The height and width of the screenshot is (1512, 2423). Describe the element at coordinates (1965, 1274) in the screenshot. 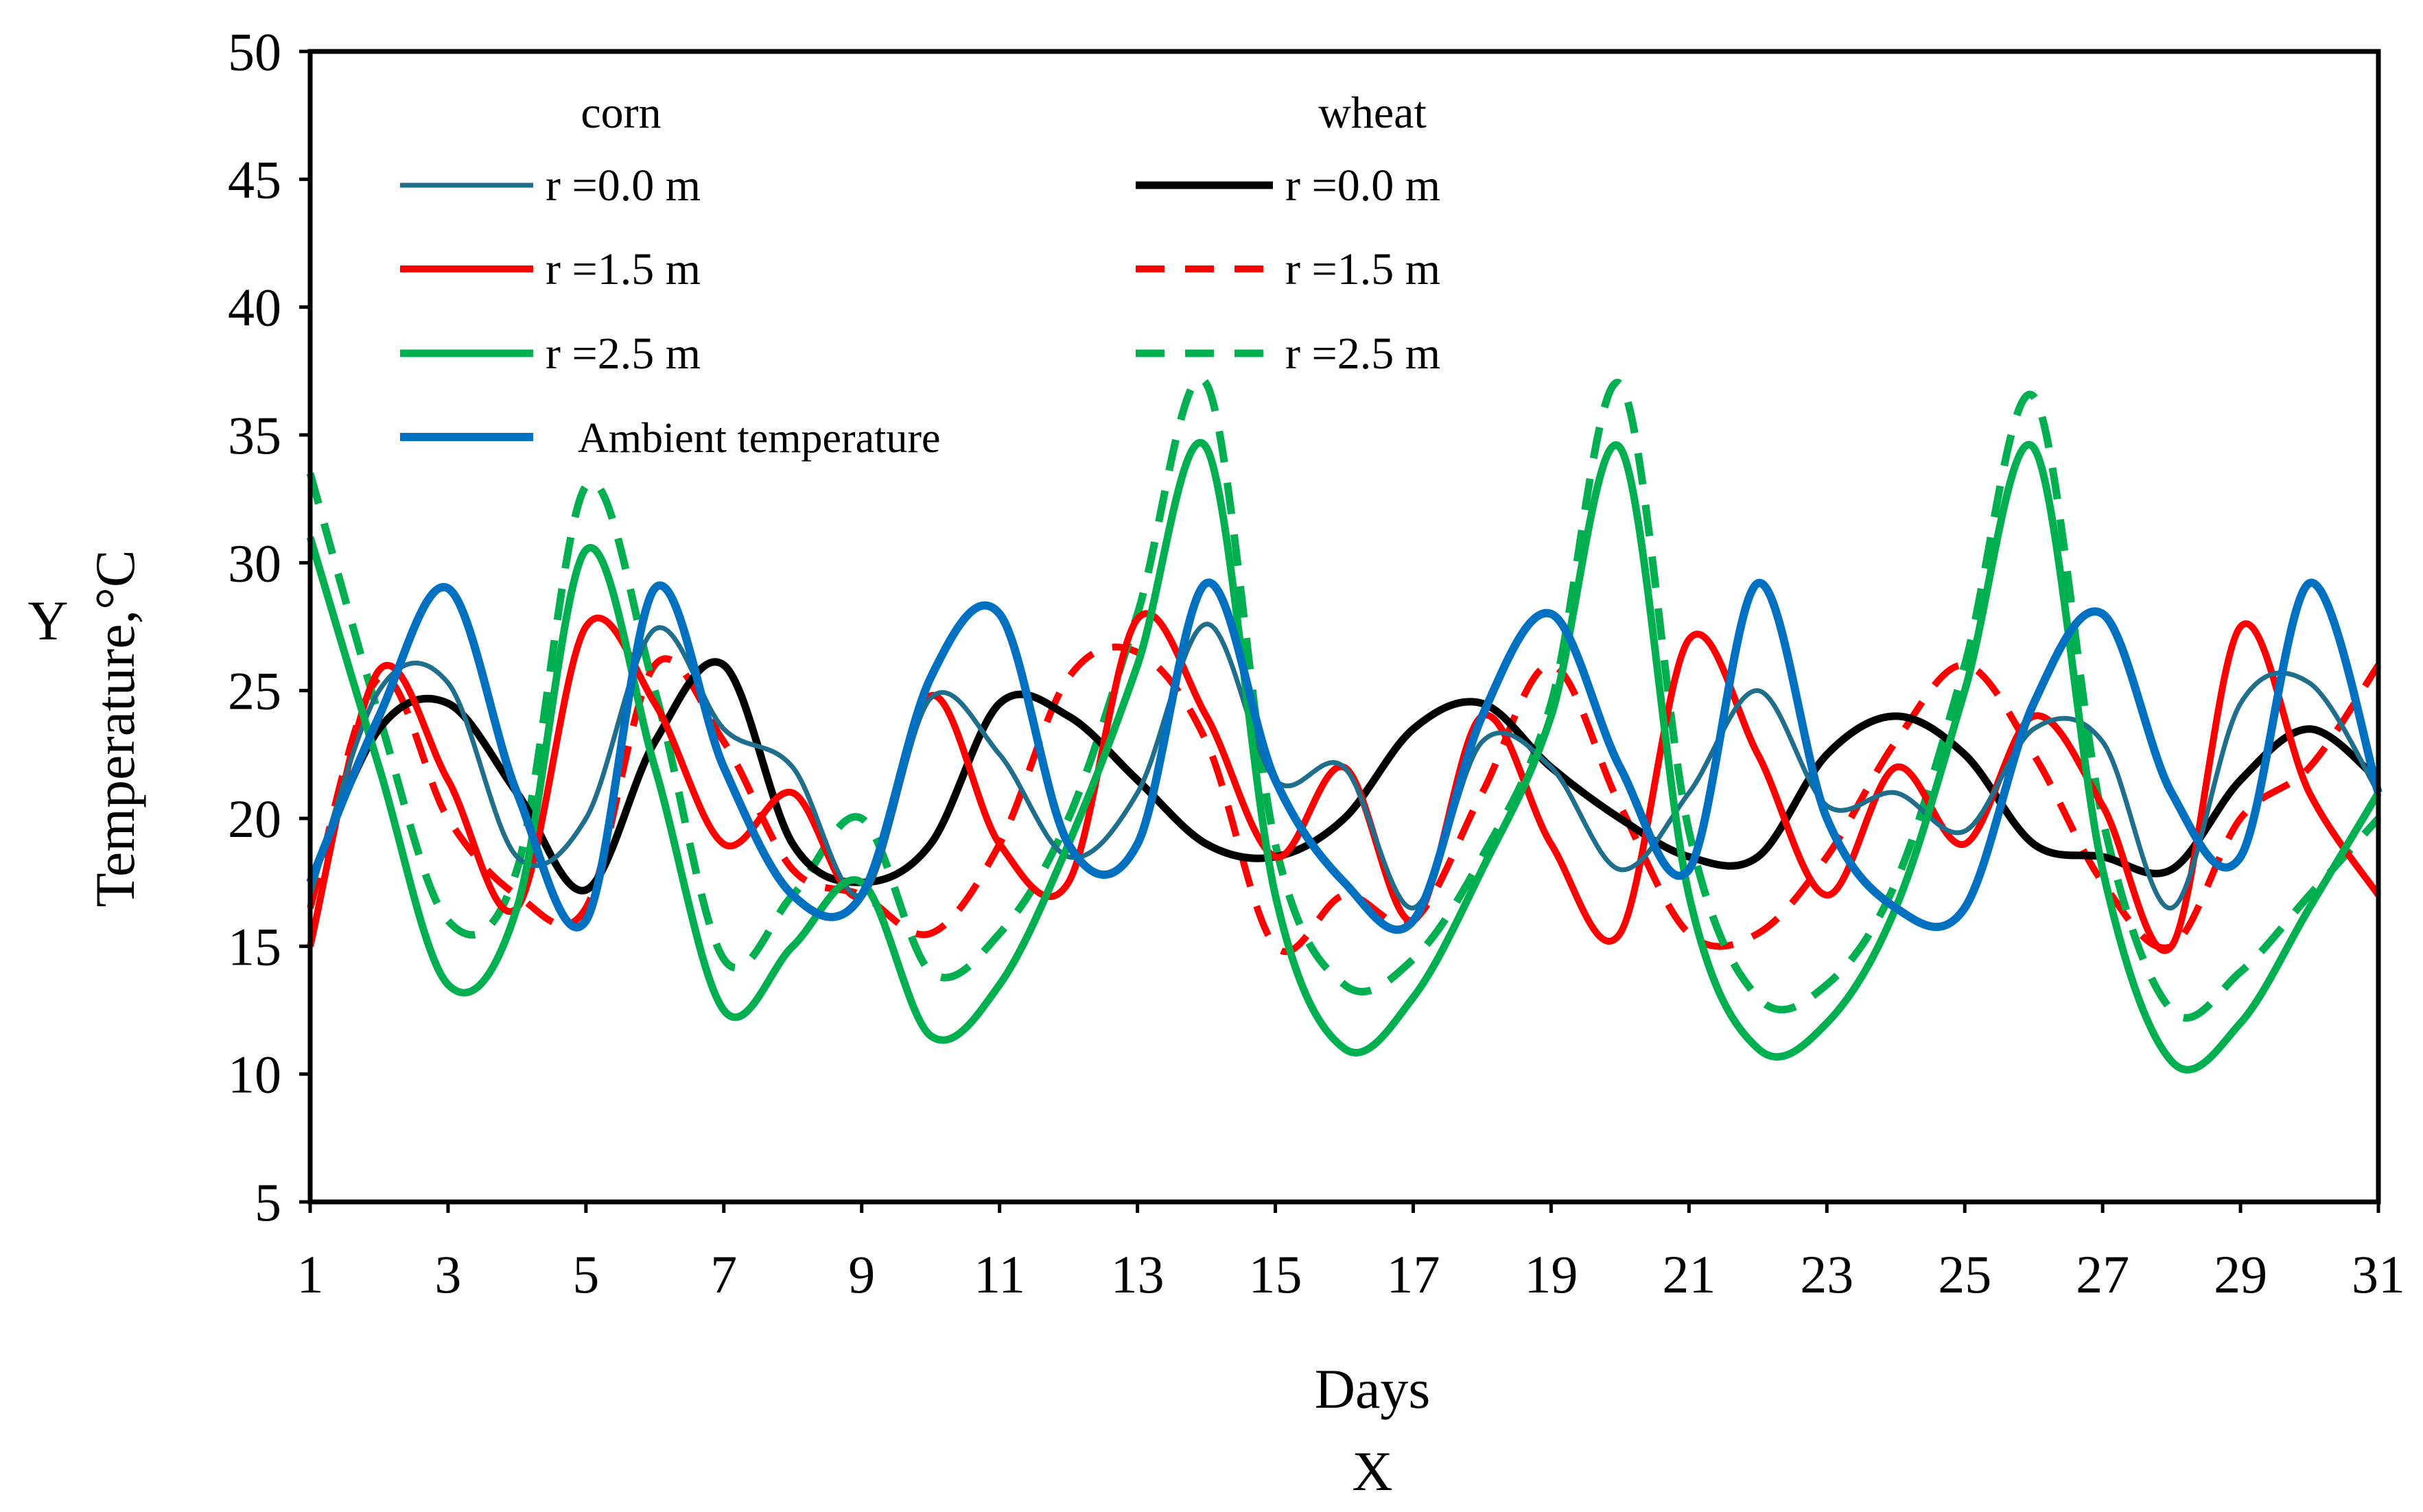

I see `x-tick-label: 25` at that location.